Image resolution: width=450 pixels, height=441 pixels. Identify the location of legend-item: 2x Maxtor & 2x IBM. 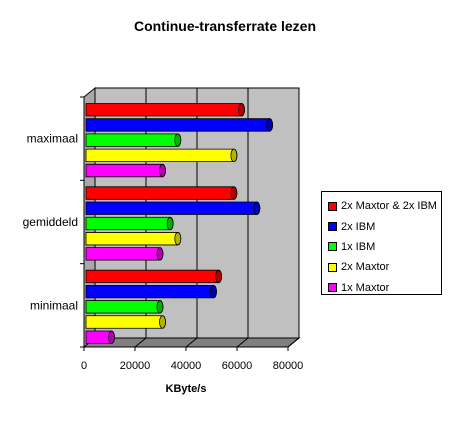
(384, 206).